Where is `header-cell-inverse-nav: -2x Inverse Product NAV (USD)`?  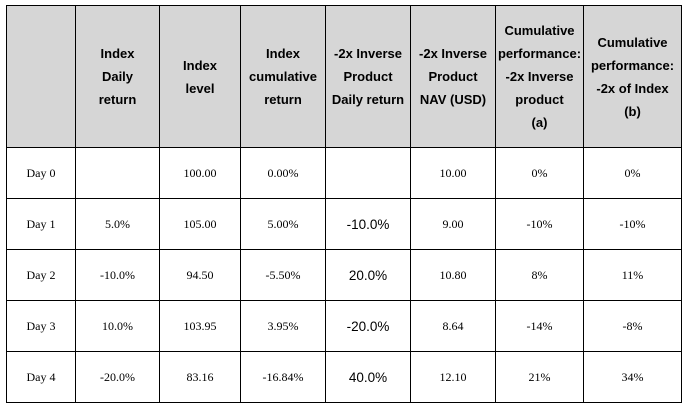 header-cell-inverse-nav: -2x Inverse Product NAV (USD) is located at coordinates (453, 76).